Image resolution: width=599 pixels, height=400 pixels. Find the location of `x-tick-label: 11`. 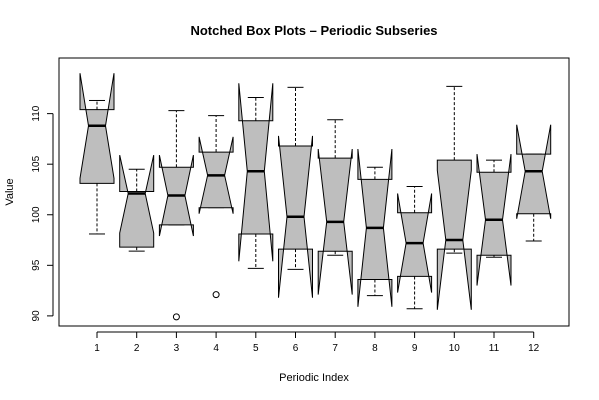

x-tick-label: 11 is located at coordinates (494, 348).